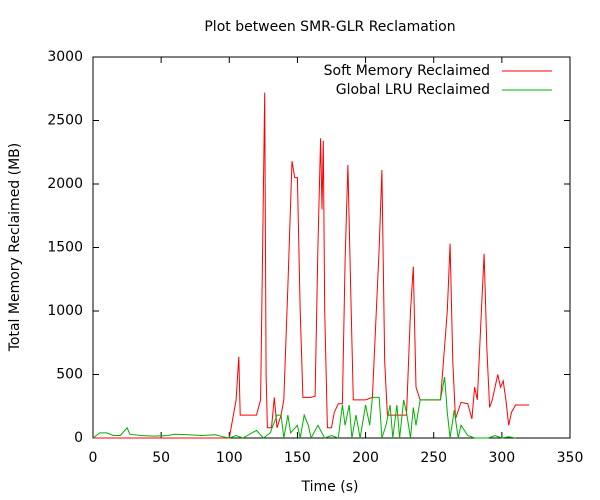 The height and width of the screenshot is (500, 600). Describe the element at coordinates (65, 121) in the screenshot. I see `y-tick-label: 2500` at that location.